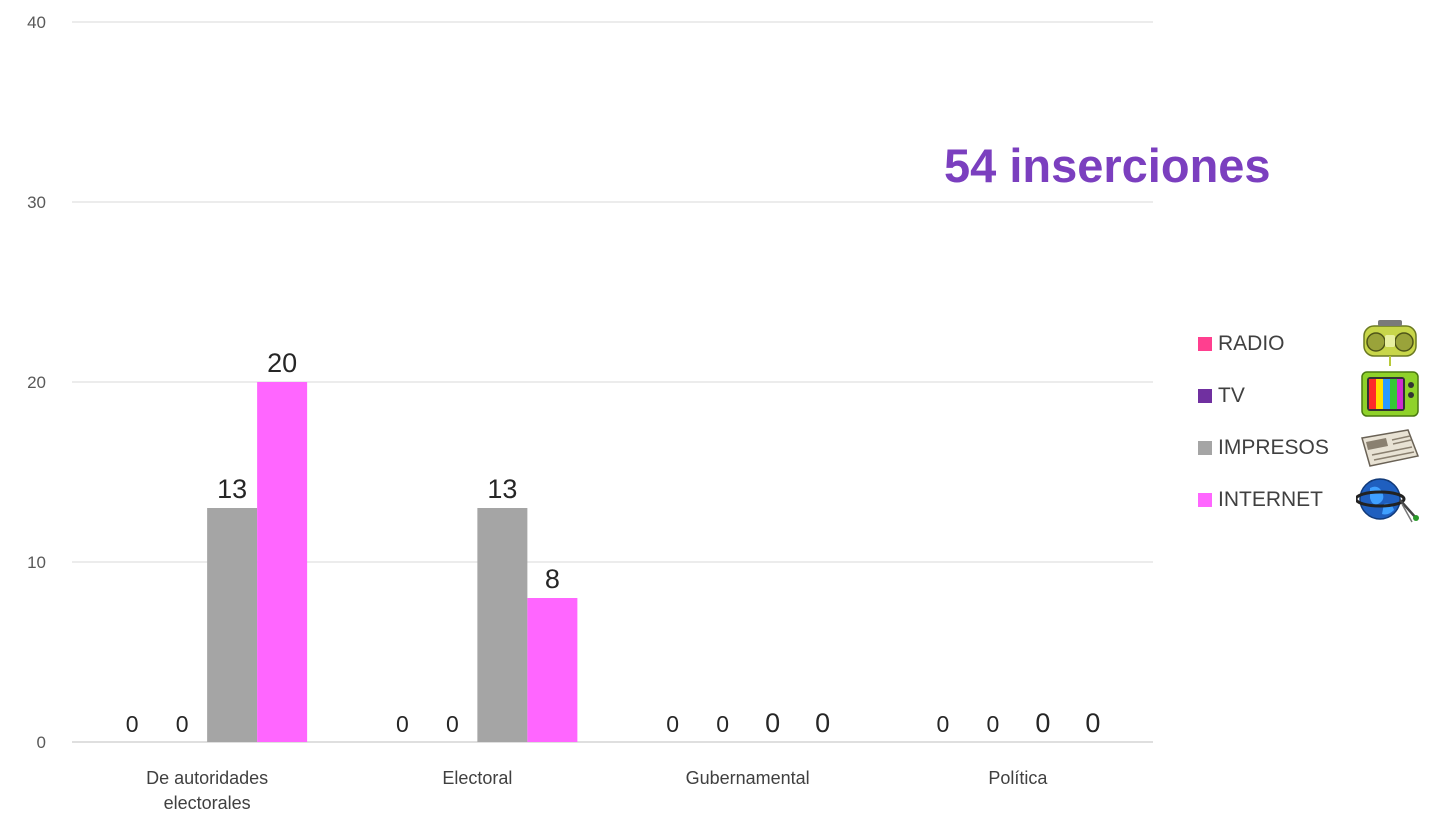  Describe the element at coordinates (36, 562) in the screenshot. I see `y-tick-label: 10` at that location.